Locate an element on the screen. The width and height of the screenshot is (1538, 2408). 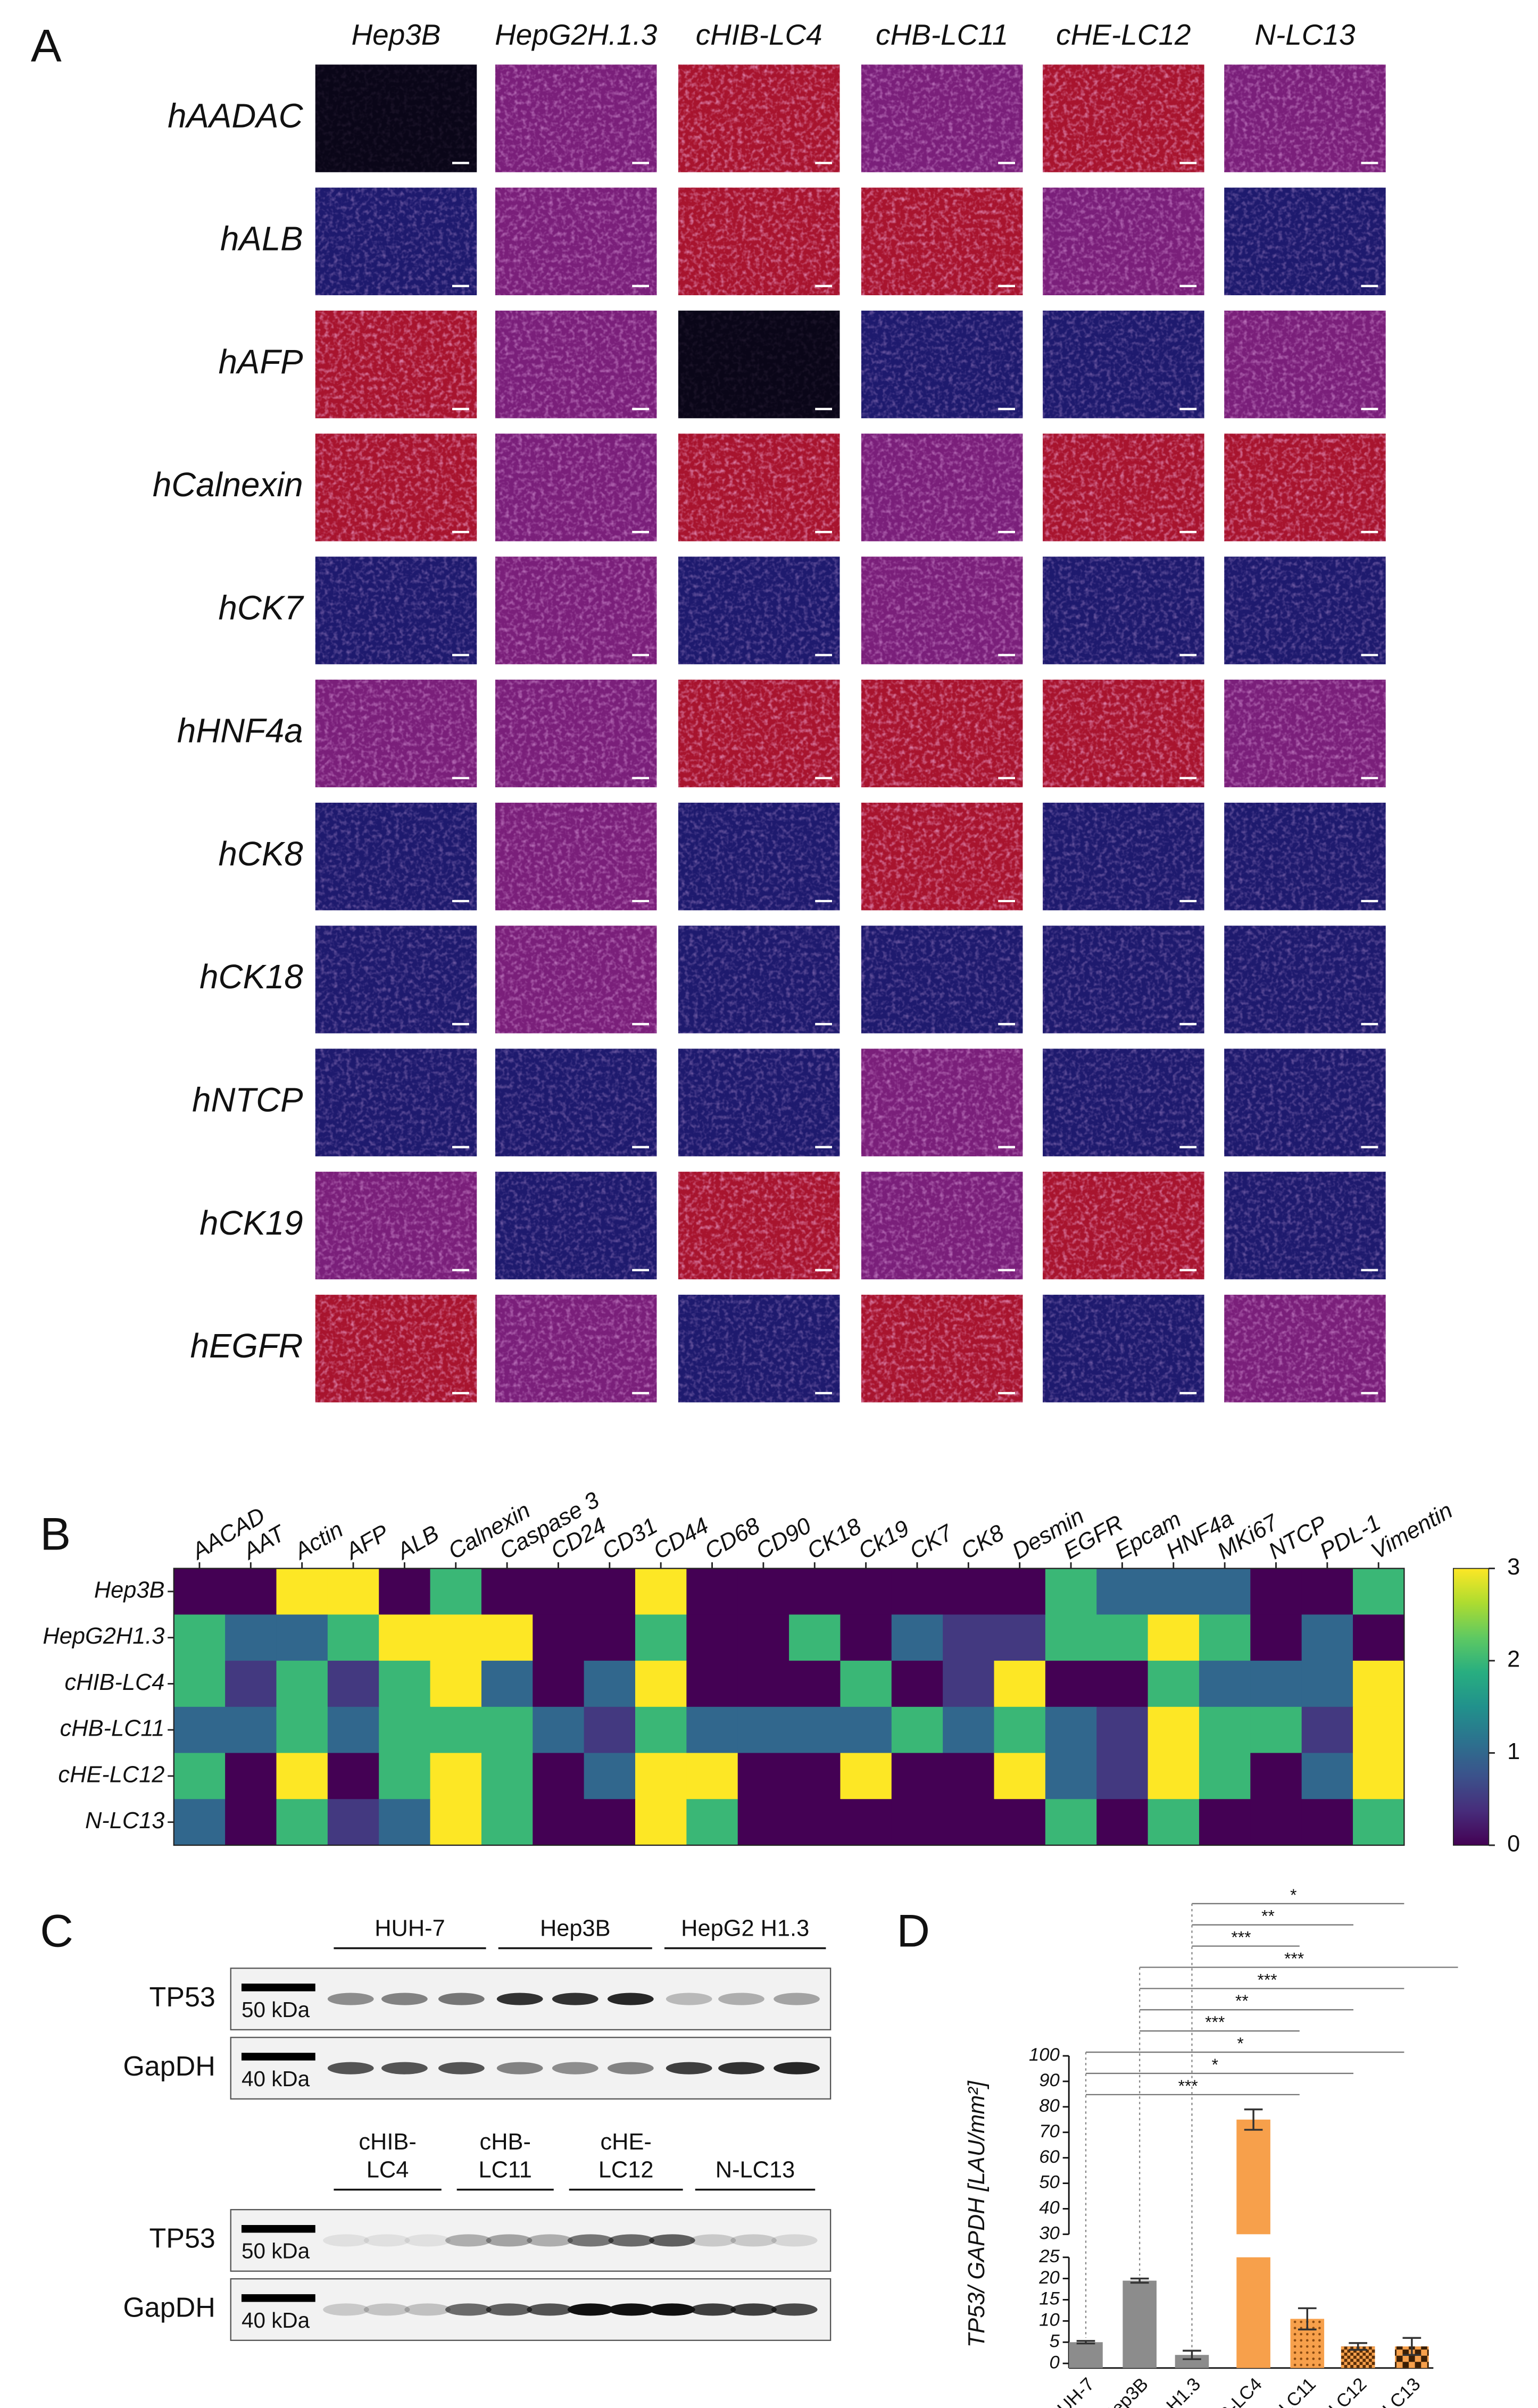
blot-row-label: TP53 is located at coordinates (182, 2238).